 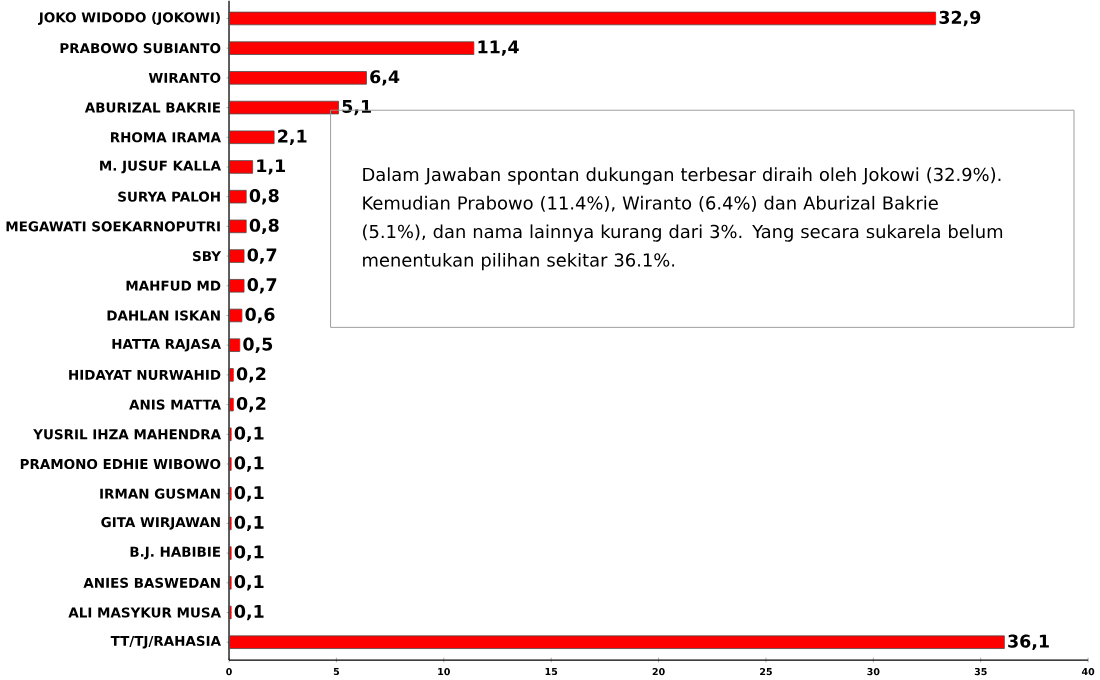 What do you see at coordinates (260, 315) in the screenshot?
I see `data-label: 0,6` at bounding box center [260, 315].